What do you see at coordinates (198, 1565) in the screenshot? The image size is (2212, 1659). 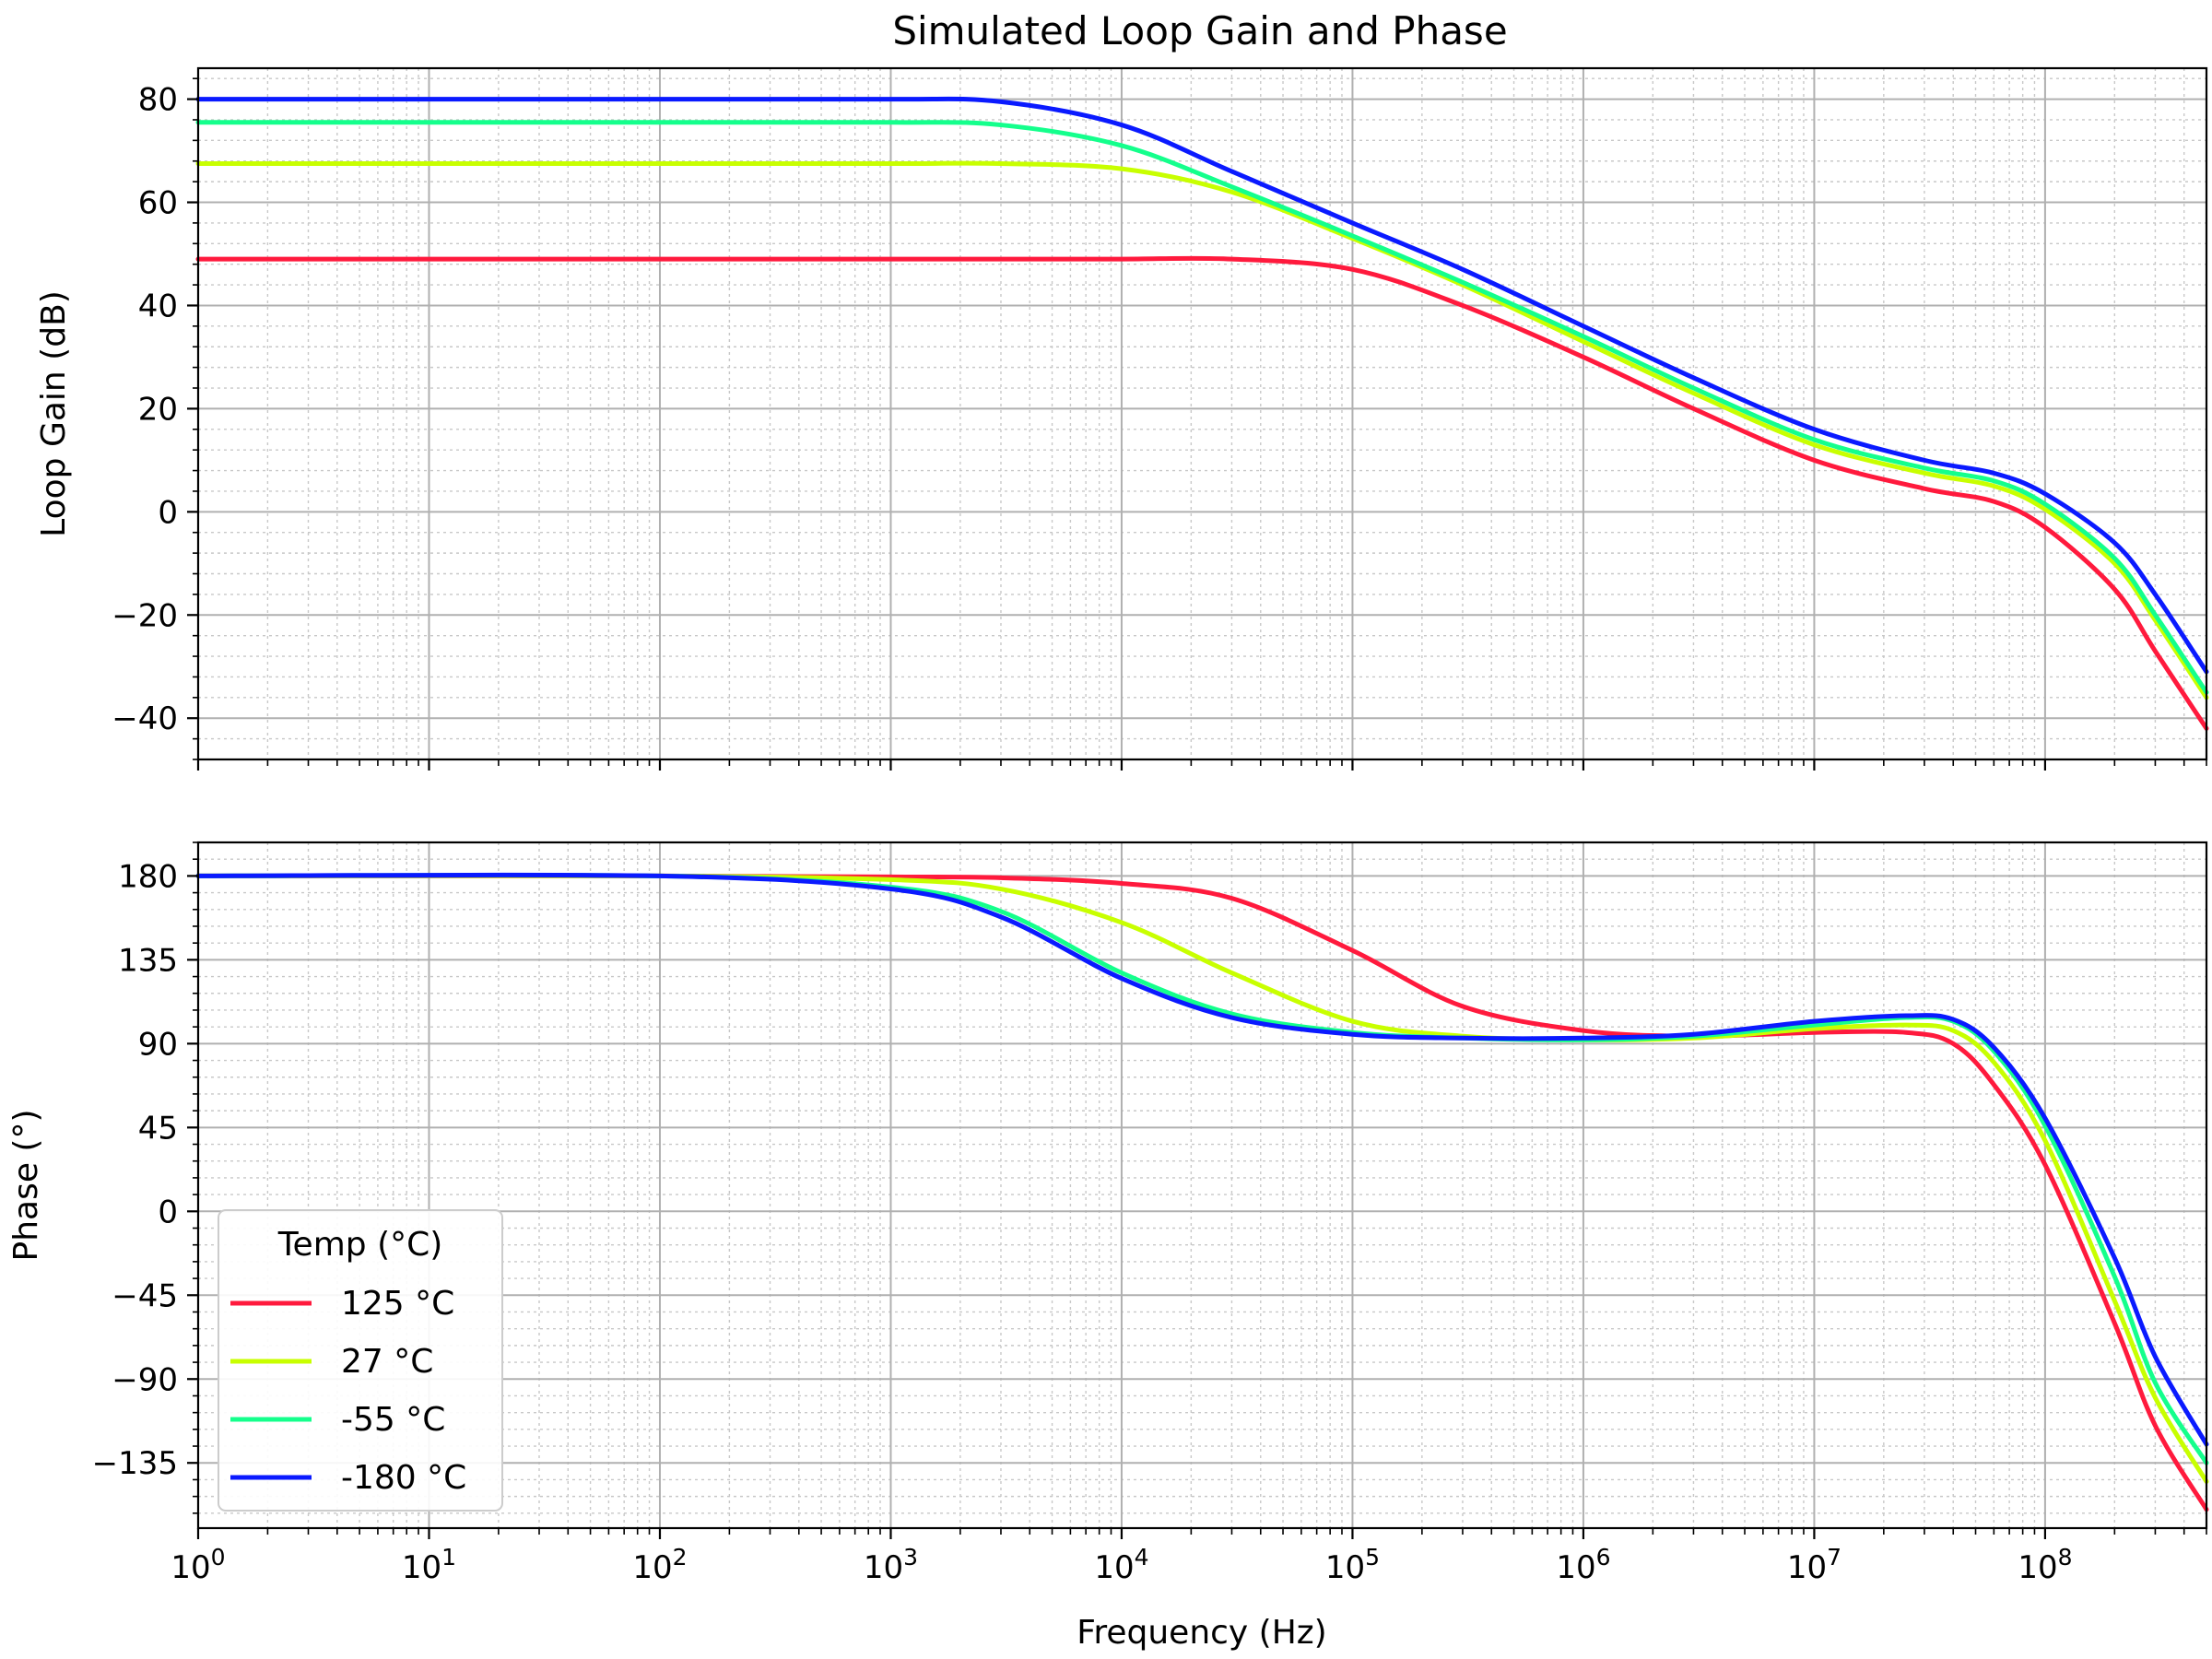 I see `x-tick-label: 10⁰` at bounding box center [198, 1565].